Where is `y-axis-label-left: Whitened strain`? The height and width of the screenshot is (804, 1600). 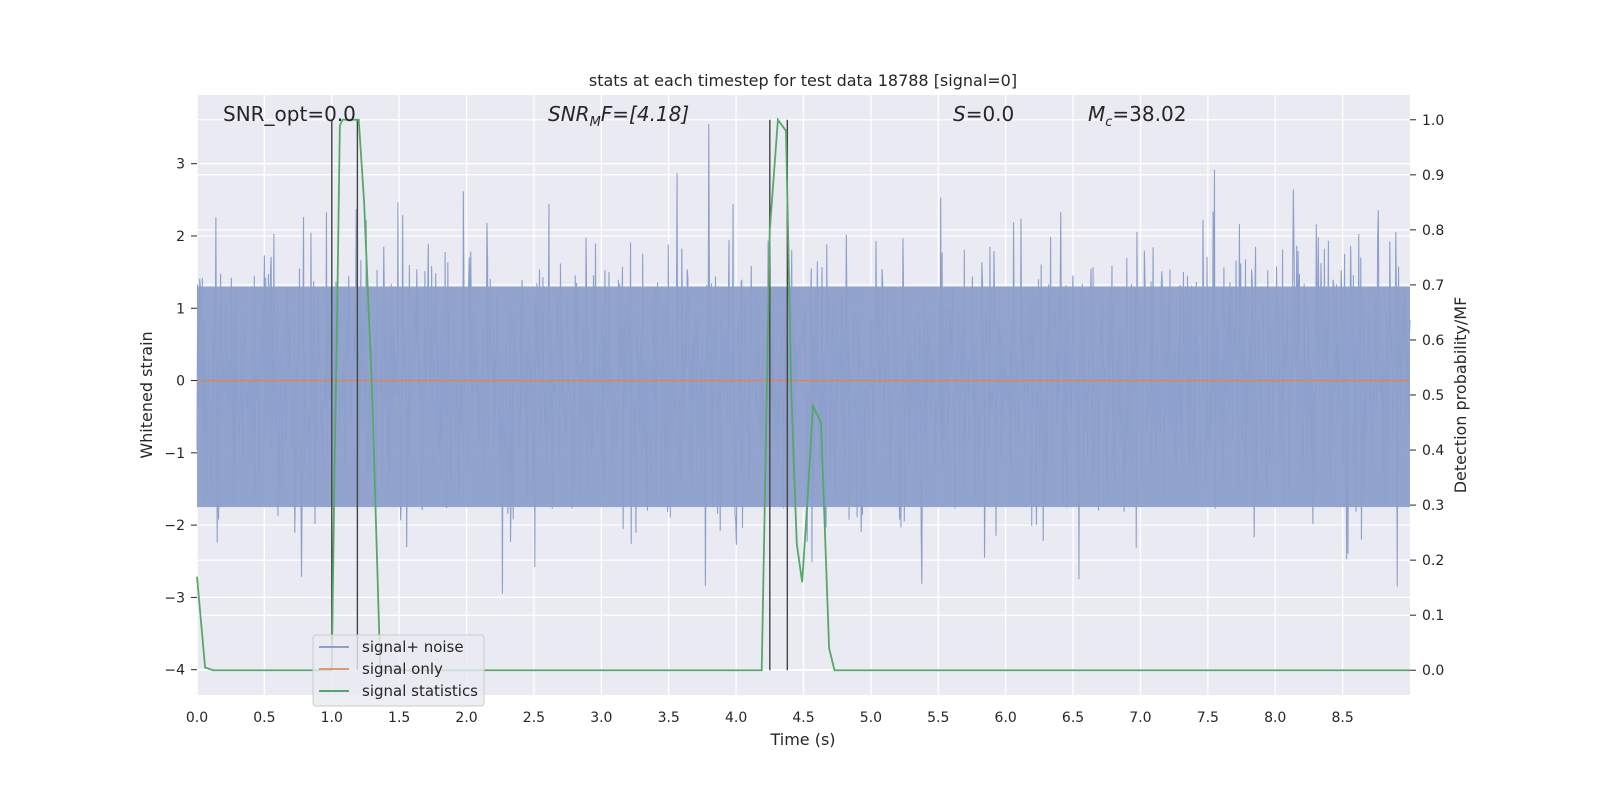 y-axis-label-left: Whitened strain is located at coordinates (146, 394).